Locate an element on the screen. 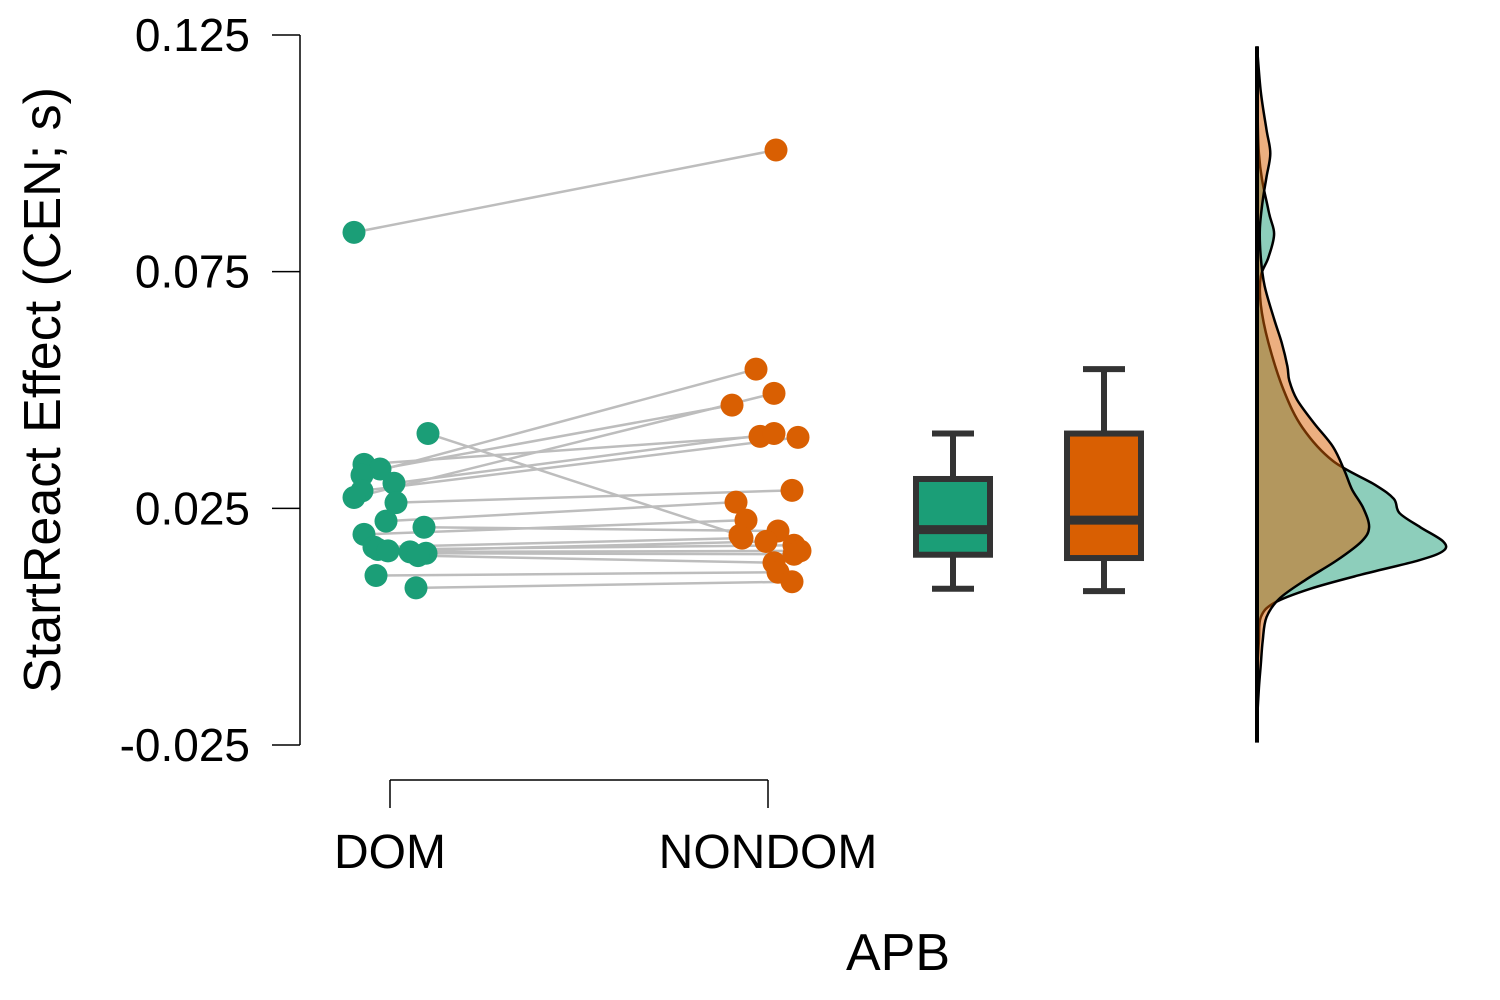 The image size is (1500, 1000). boxplot-dom is located at coordinates (953, 511).